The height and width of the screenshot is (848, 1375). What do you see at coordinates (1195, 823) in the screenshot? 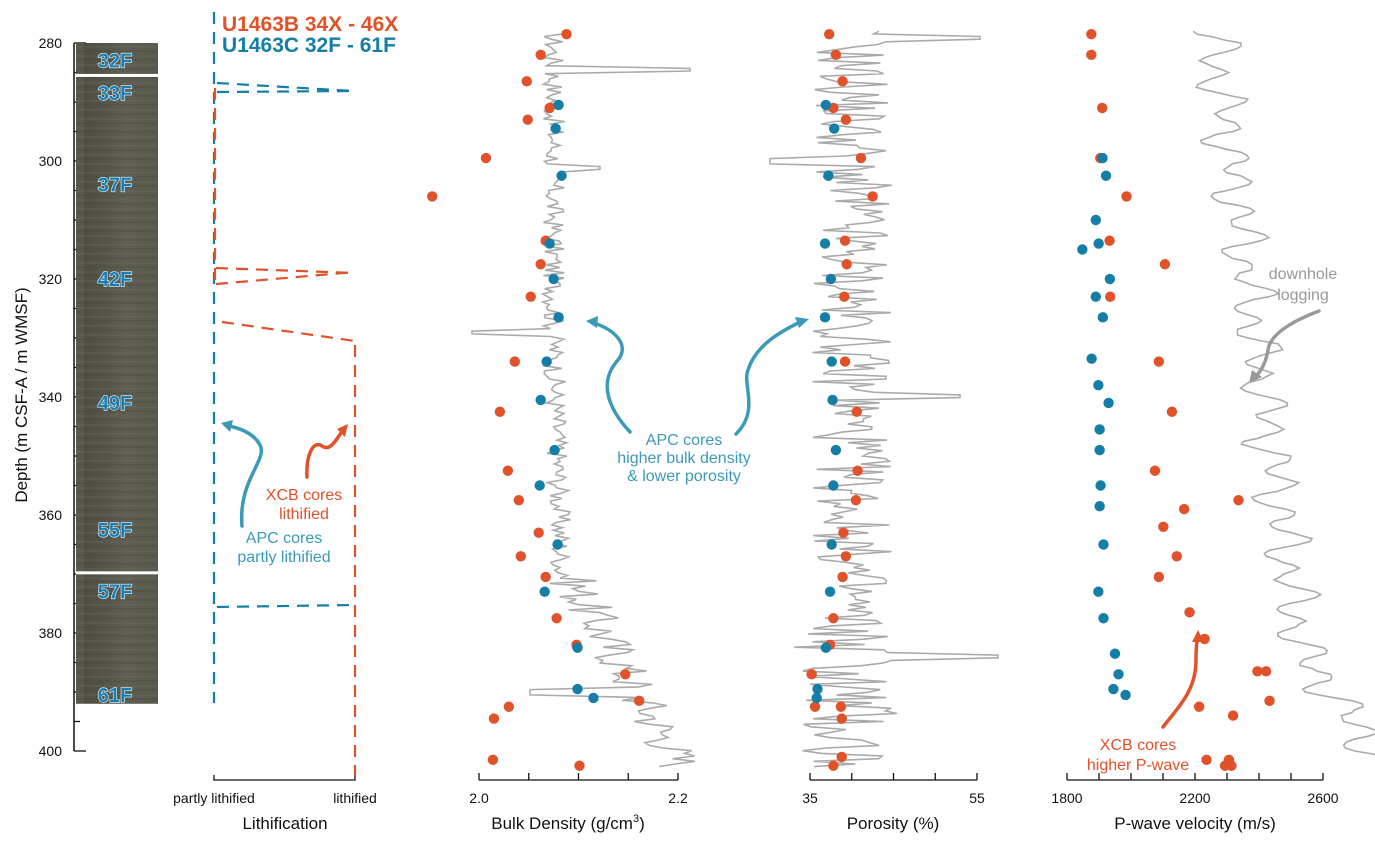
I see `pwave-axis-title: P-wave velocity (m/s)` at bounding box center [1195, 823].